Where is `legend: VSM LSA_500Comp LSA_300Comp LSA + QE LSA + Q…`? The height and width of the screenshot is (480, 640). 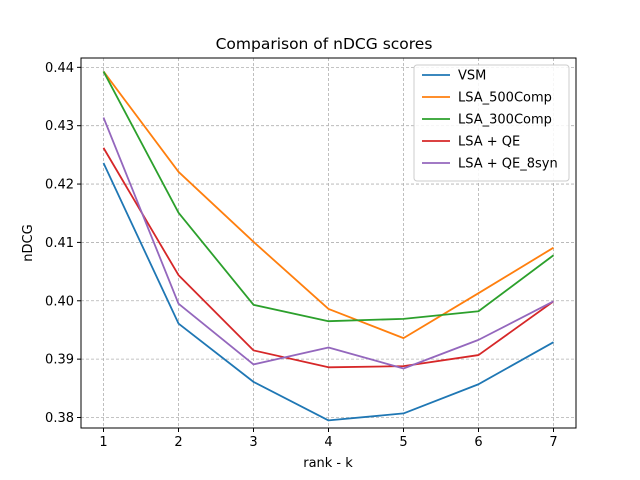
legend: VSM LSA_500Comp LSA_300Comp LSA + QE LSA + Q… is located at coordinates (491, 123).